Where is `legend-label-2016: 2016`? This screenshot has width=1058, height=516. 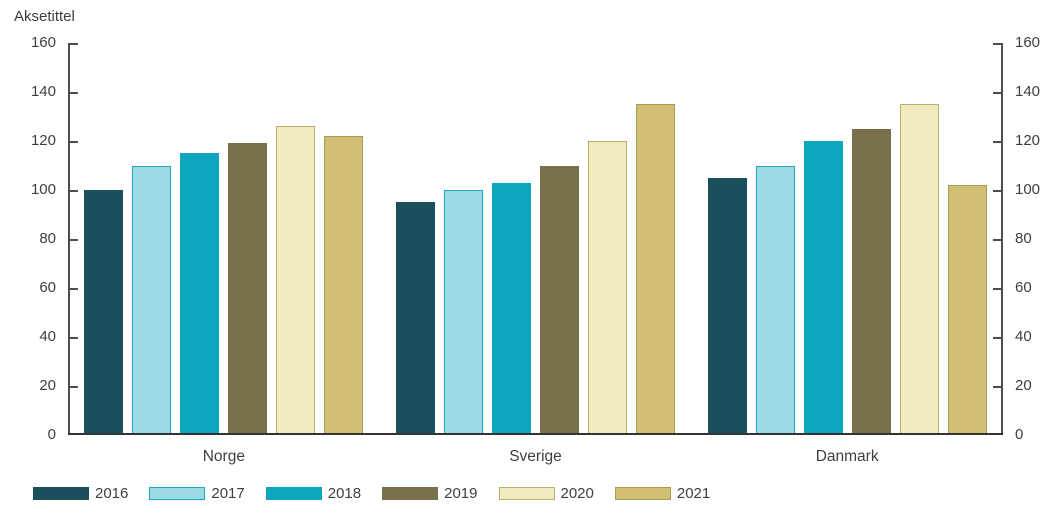 legend-label-2016: 2016 is located at coordinates (112, 493).